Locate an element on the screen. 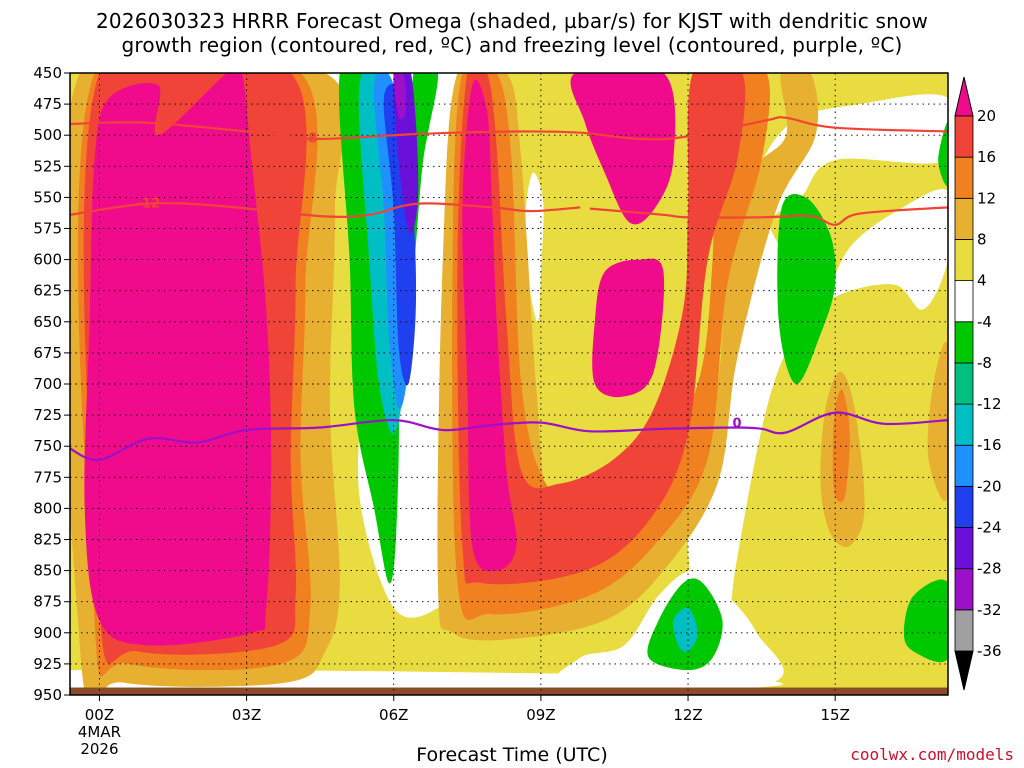 The image size is (1024, 768). y-tick-label: 950 is located at coordinates (47, 695).